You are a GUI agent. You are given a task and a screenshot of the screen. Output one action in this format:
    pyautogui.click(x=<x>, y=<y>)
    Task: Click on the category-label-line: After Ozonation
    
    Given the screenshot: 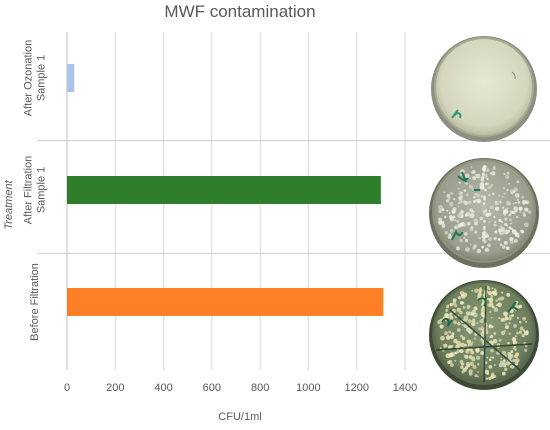 What is the action you would take?
    pyautogui.click(x=29, y=78)
    